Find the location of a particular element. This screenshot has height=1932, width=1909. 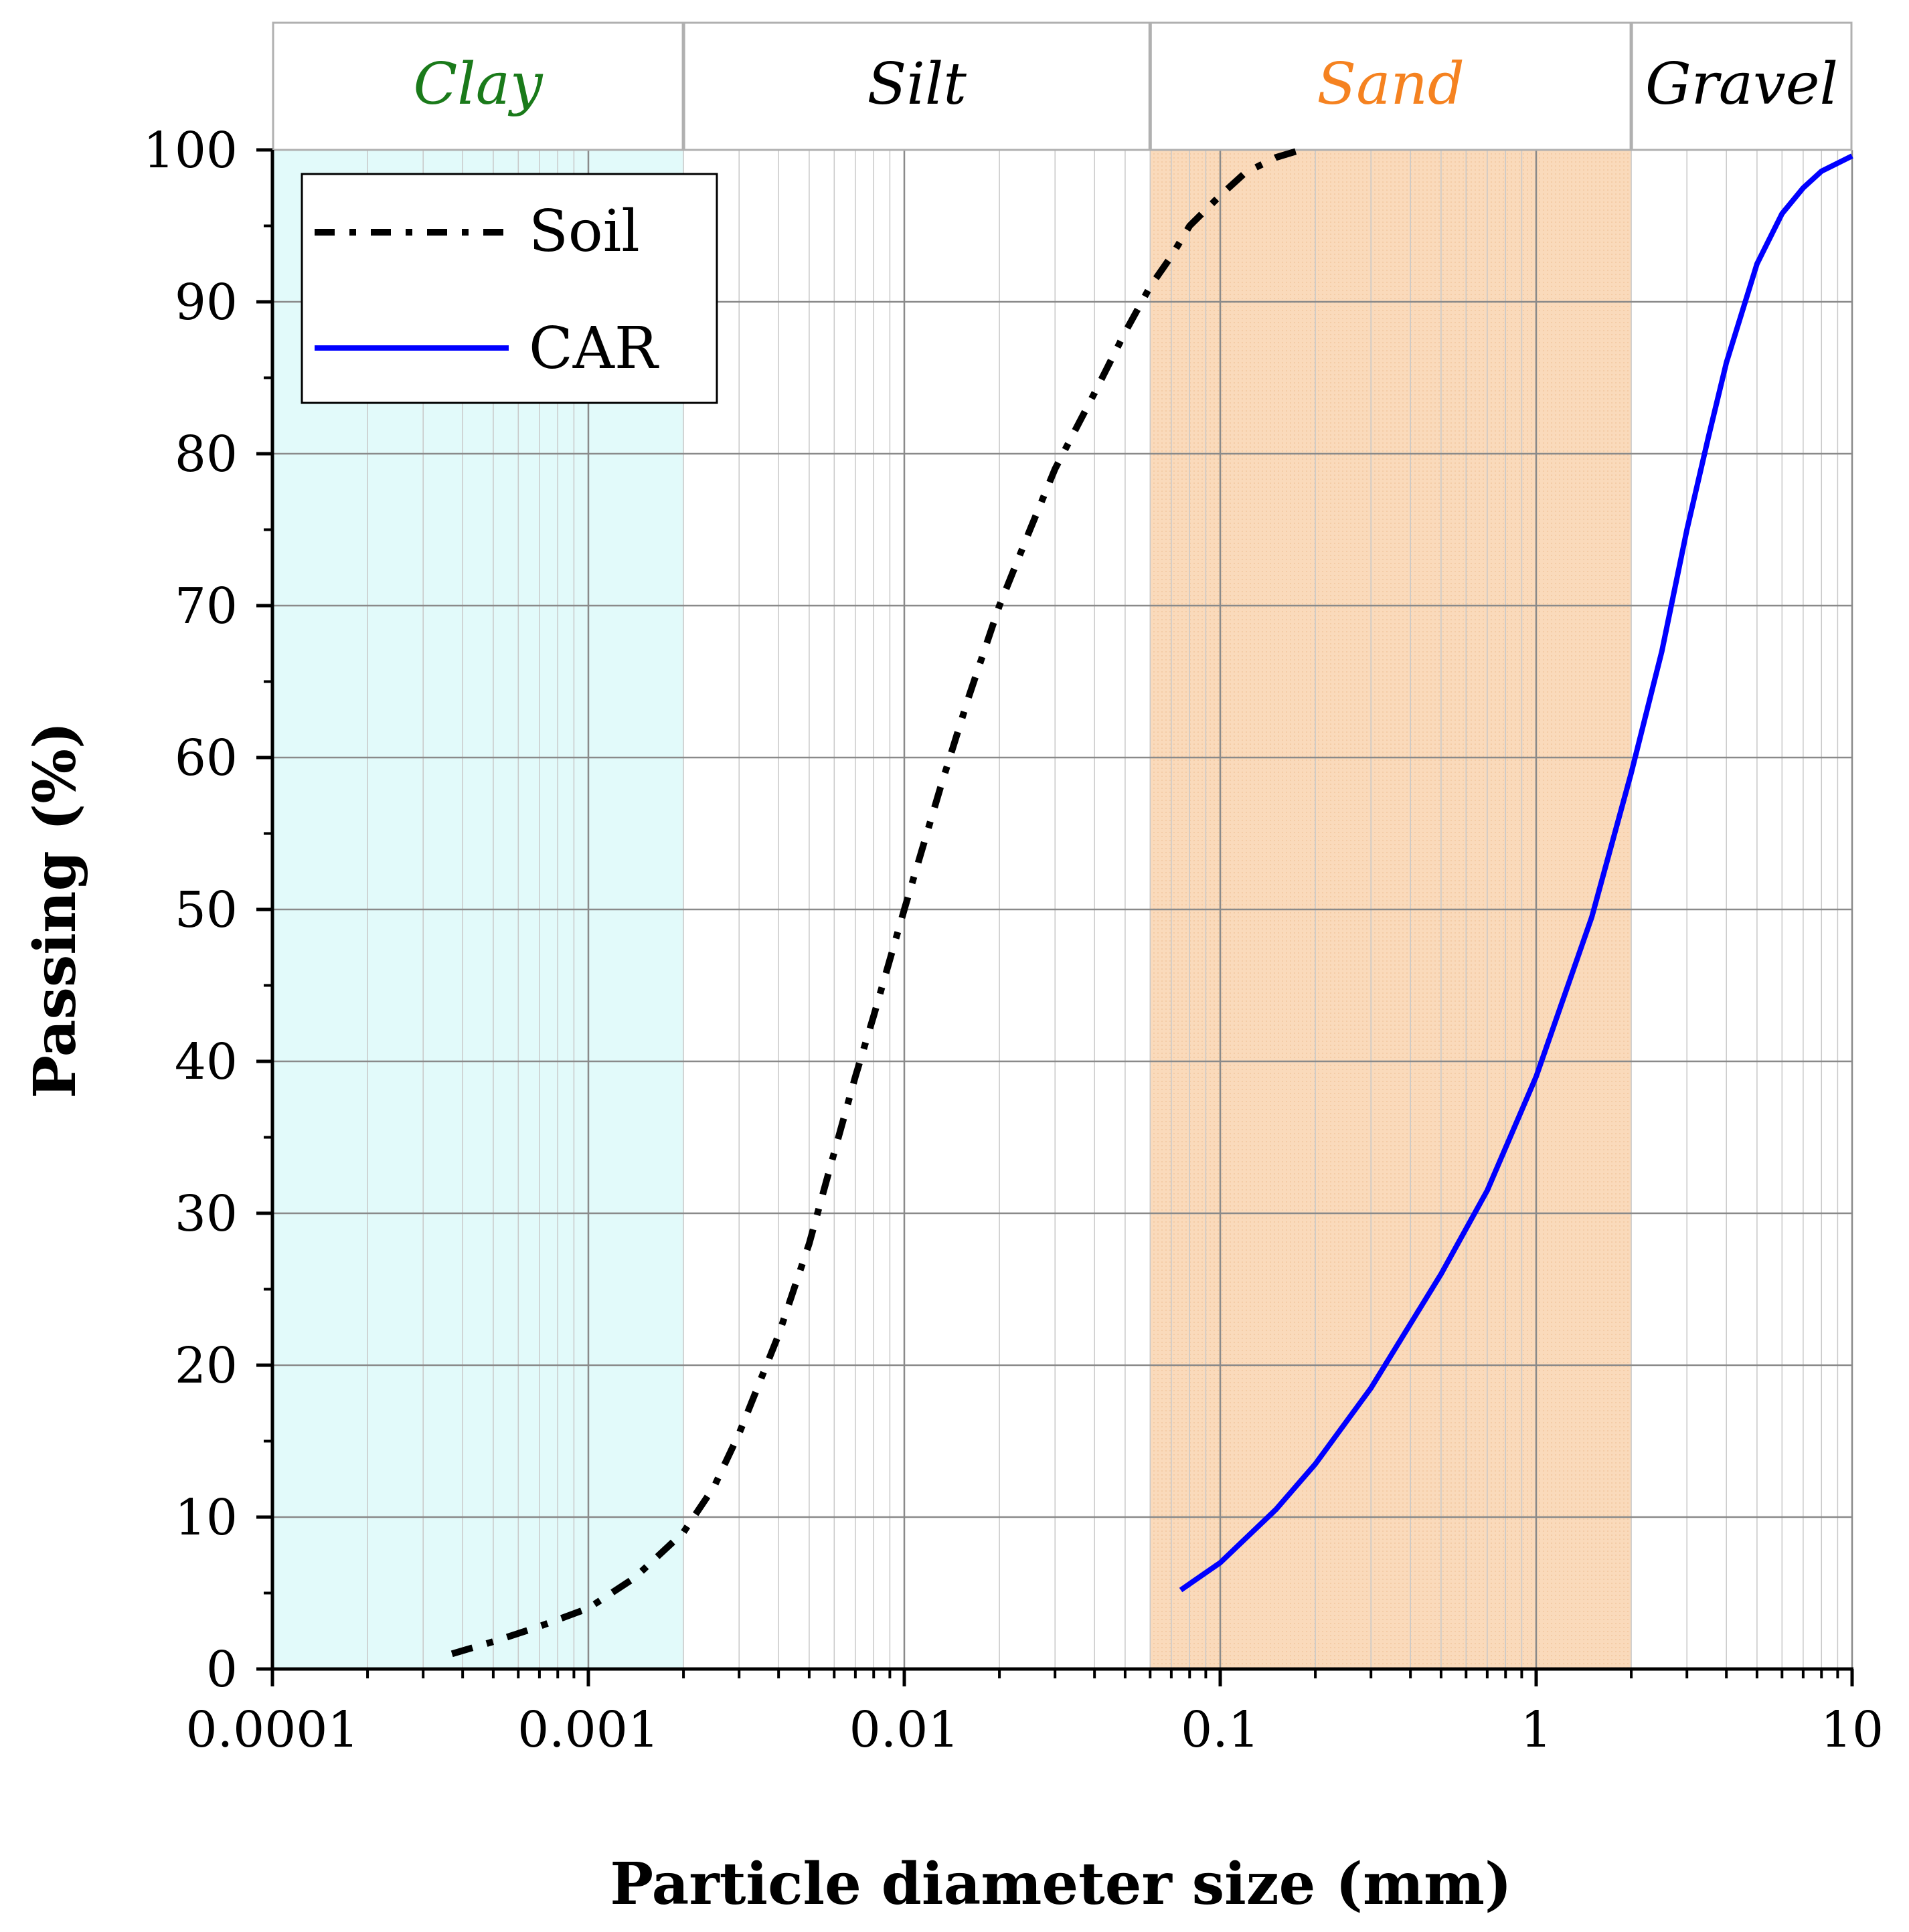

x-tick-label: 10 is located at coordinates (1852, 1730).